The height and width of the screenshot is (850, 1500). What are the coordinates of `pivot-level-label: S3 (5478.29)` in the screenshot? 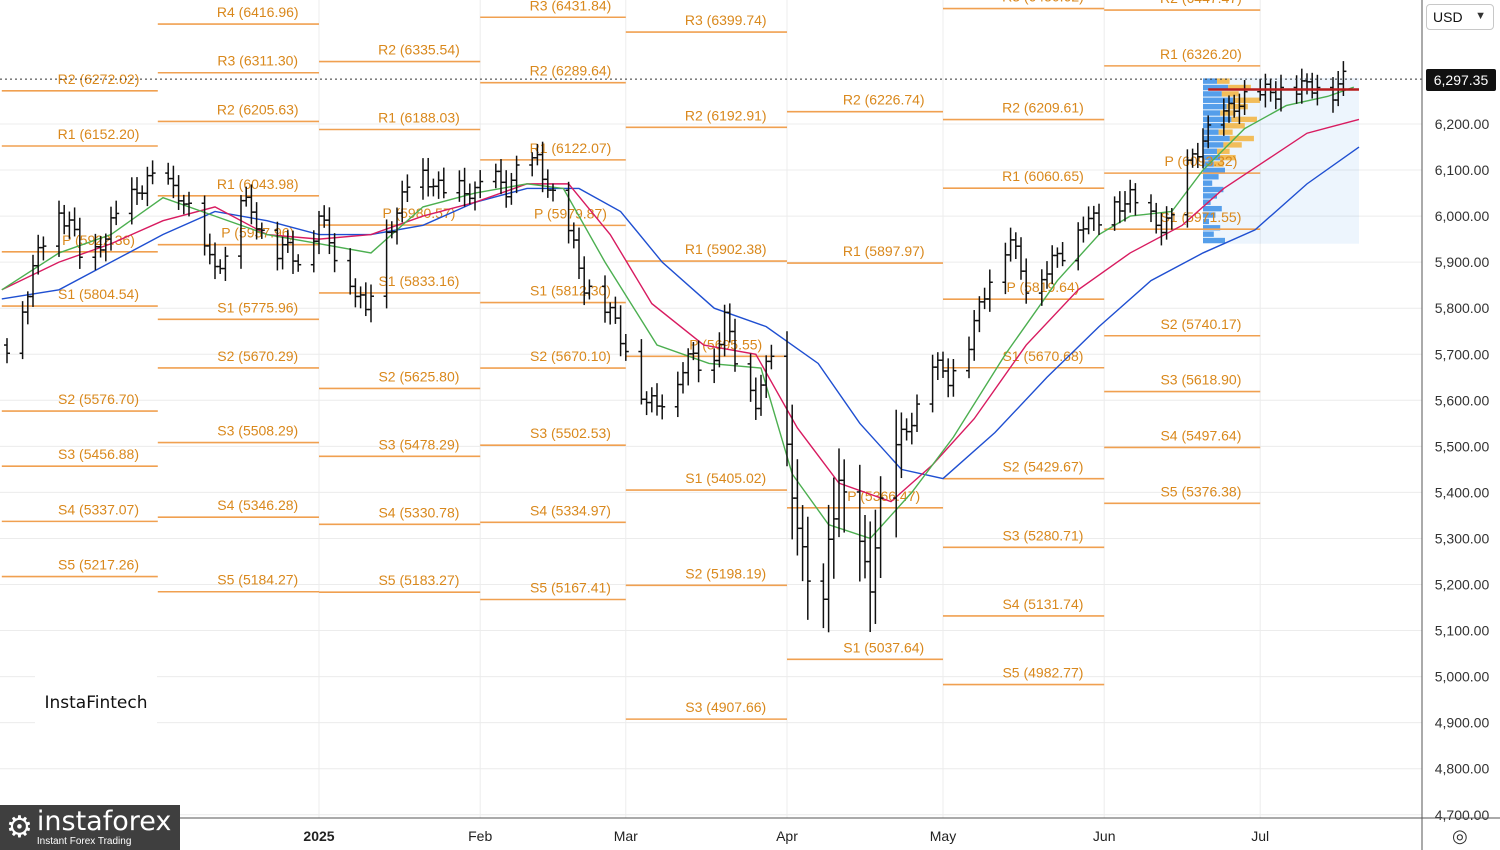 It's located at (418, 444).